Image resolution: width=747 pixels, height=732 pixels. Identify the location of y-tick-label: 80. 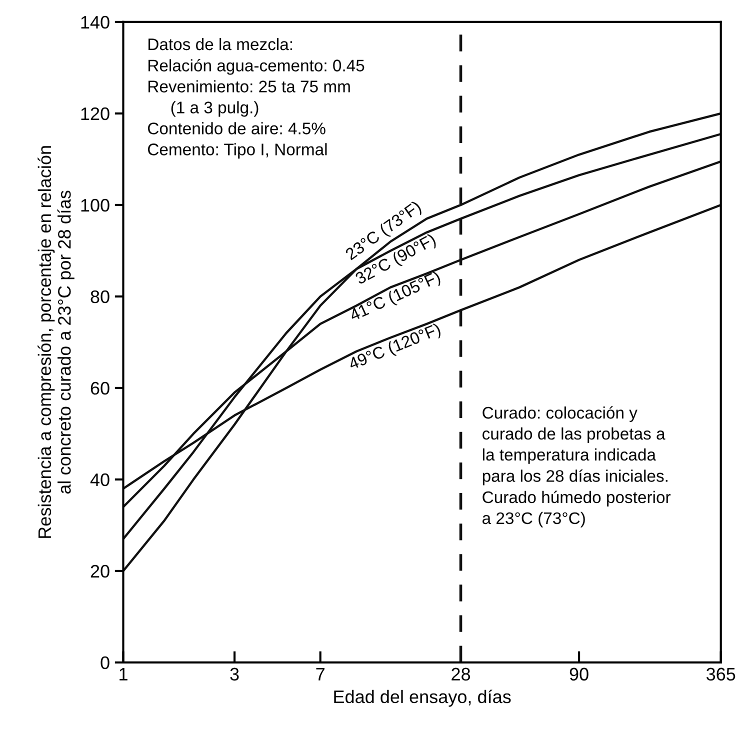
(100, 297).